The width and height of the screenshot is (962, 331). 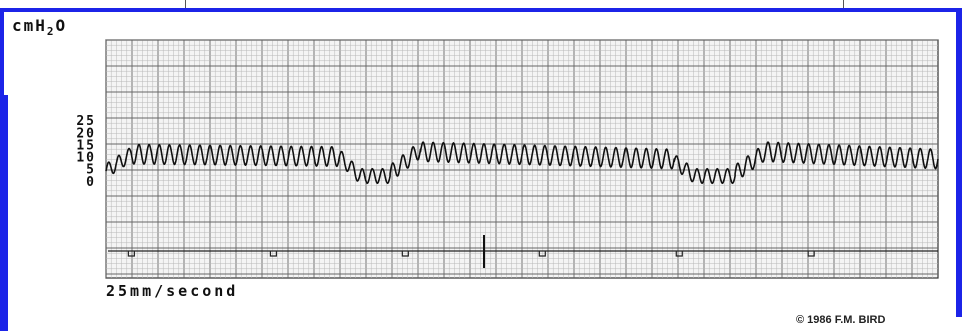 I want to click on y-tick-label: 25, so click(x=86, y=121).